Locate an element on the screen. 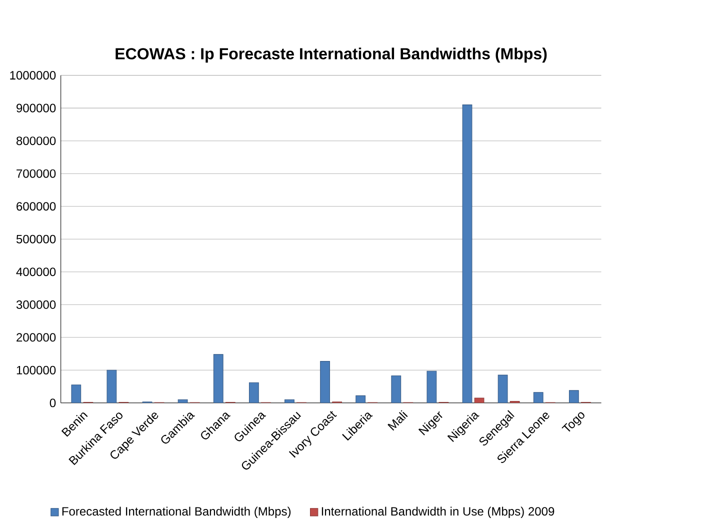 This screenshot has width=726, height=525. y-tick-label: 300000 is located at coordinates (36, 305).